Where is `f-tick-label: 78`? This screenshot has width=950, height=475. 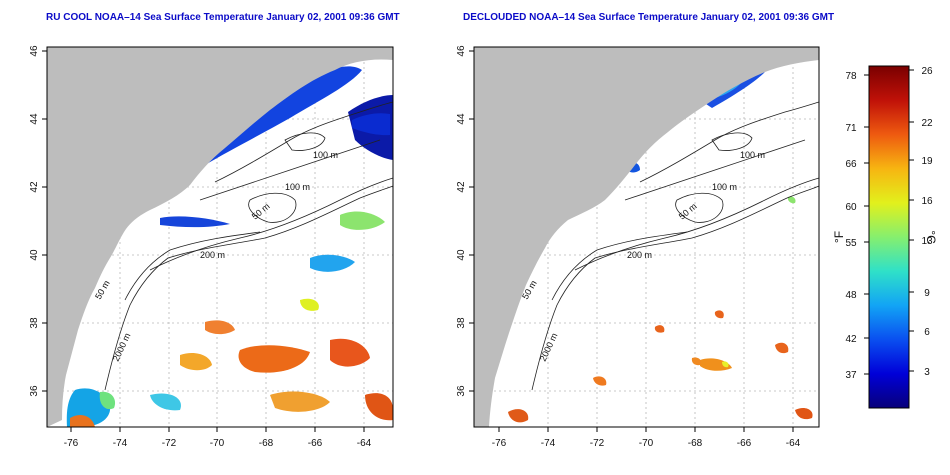
f-tick-label: 78 is located at coordinates (851, 76).